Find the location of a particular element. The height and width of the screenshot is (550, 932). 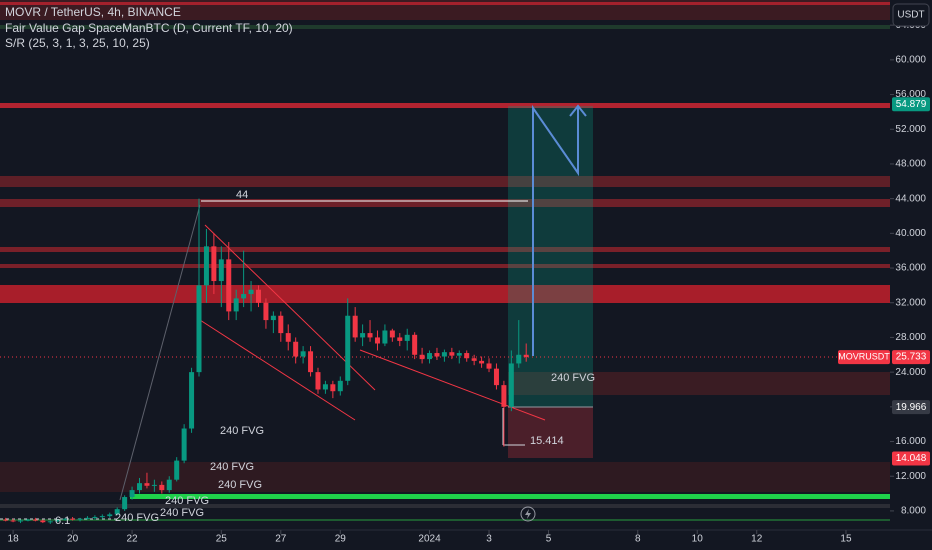

annotation: 15.414 is located at coordinates (547, 441).